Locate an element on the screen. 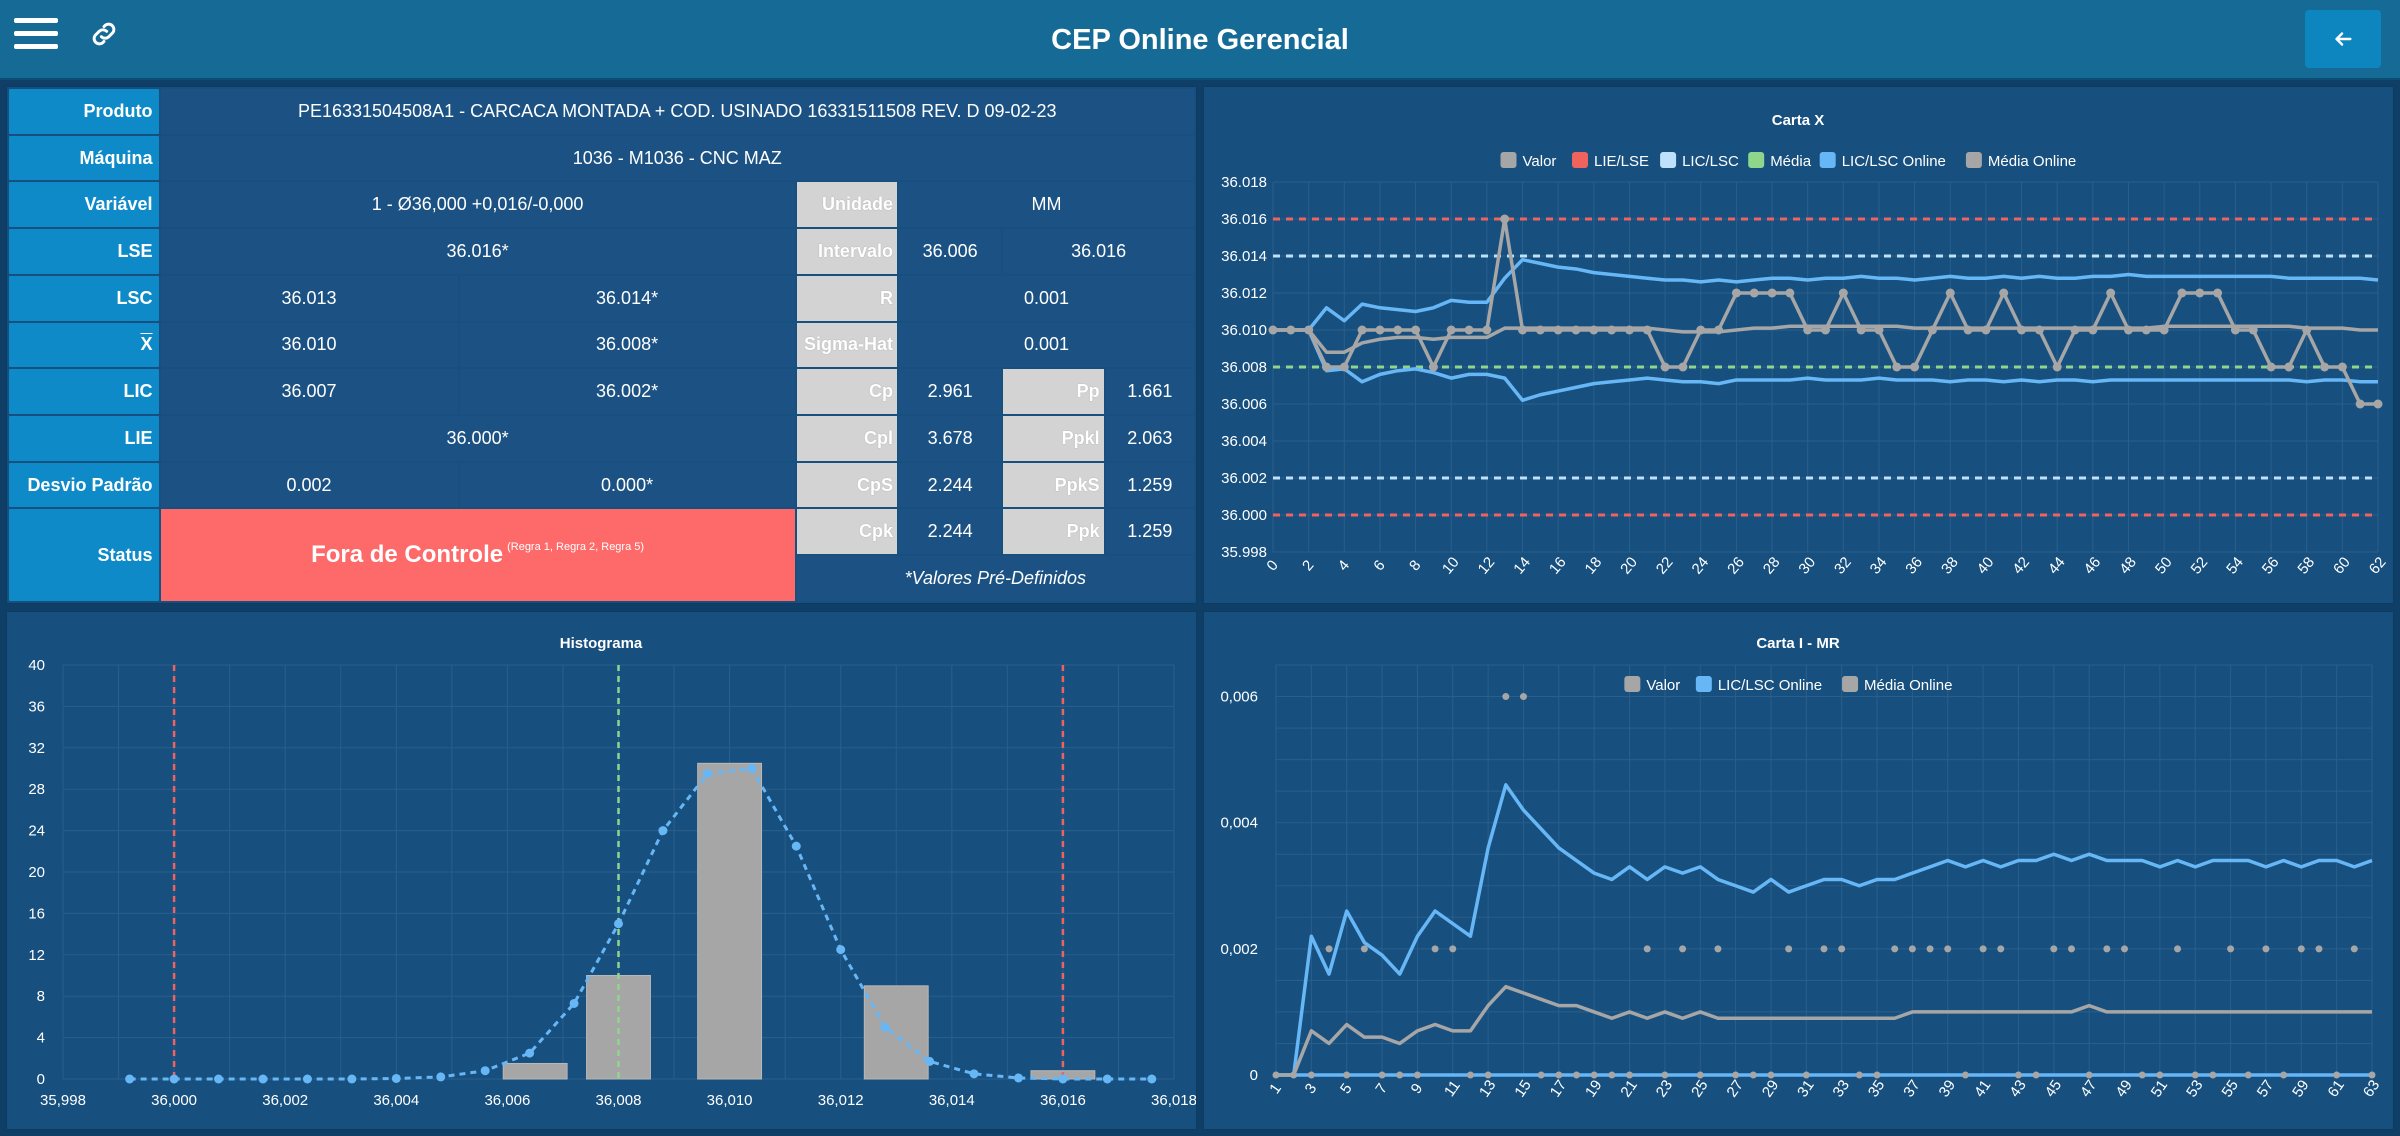 The image size is (2400, 1136). app-header: CEP Online Gerencial is located at coordinates (1200, 40).